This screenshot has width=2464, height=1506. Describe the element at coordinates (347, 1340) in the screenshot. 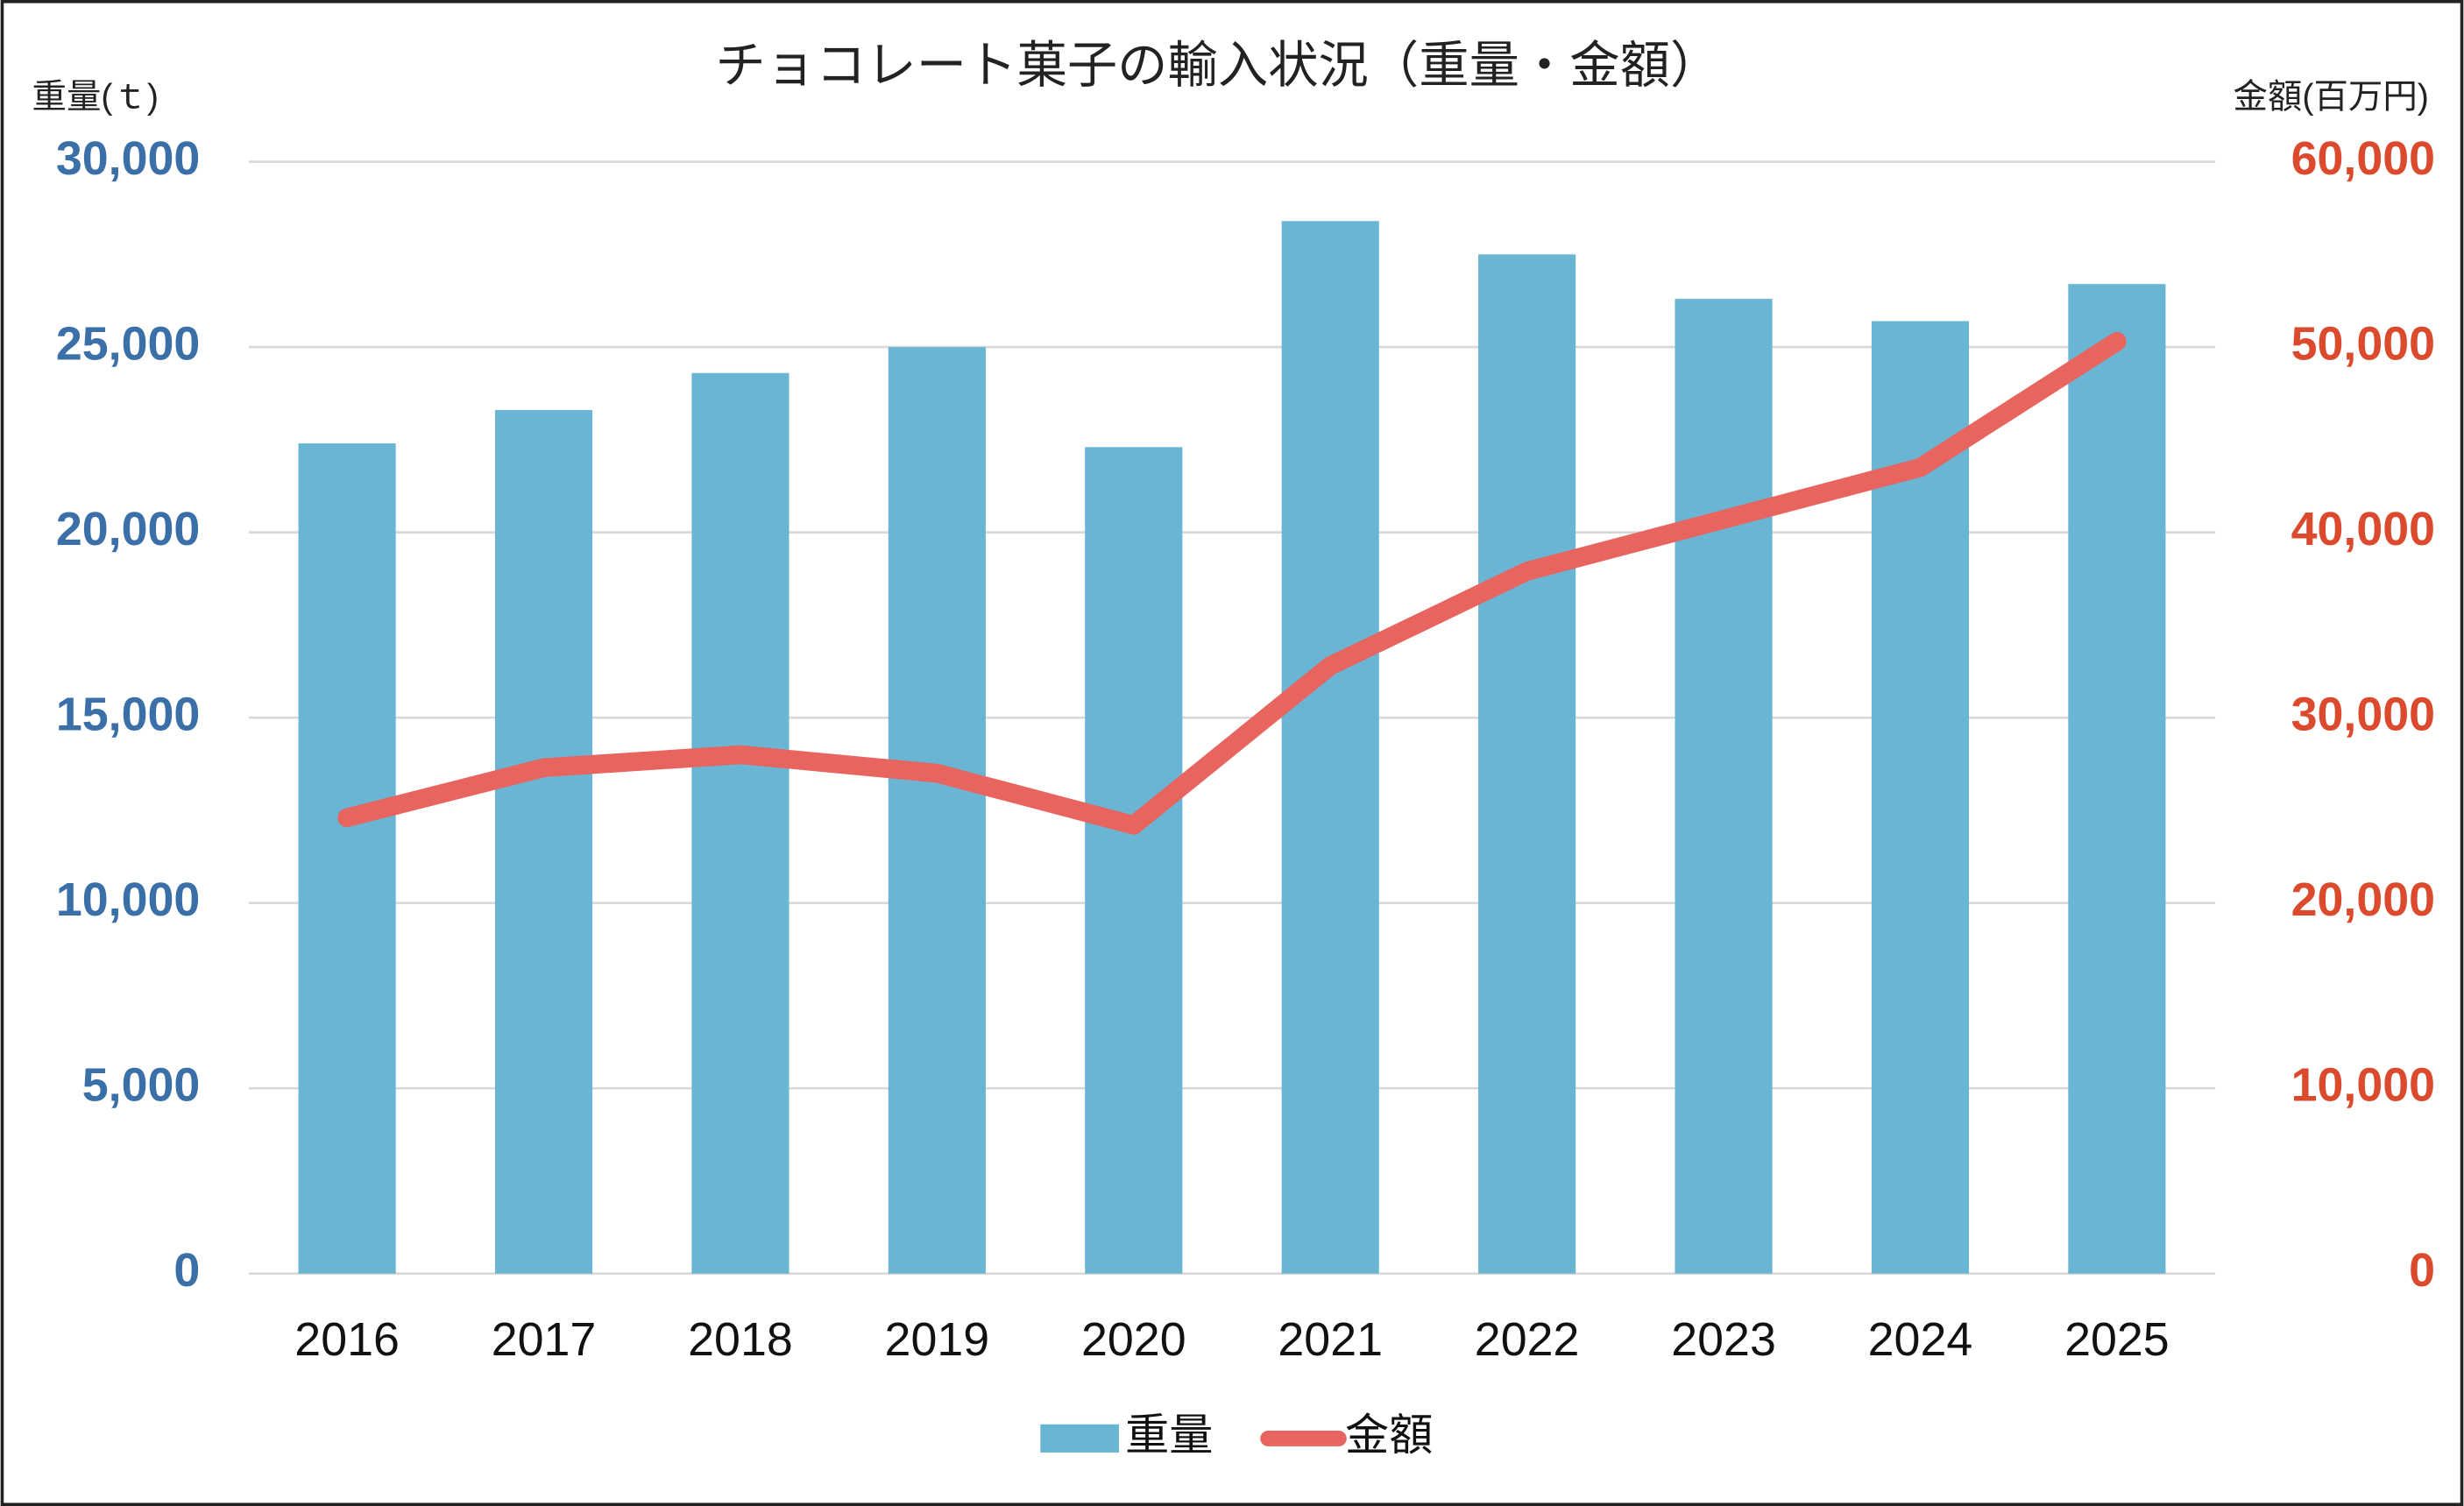

I see `x-tick-label: 2016` at that location.